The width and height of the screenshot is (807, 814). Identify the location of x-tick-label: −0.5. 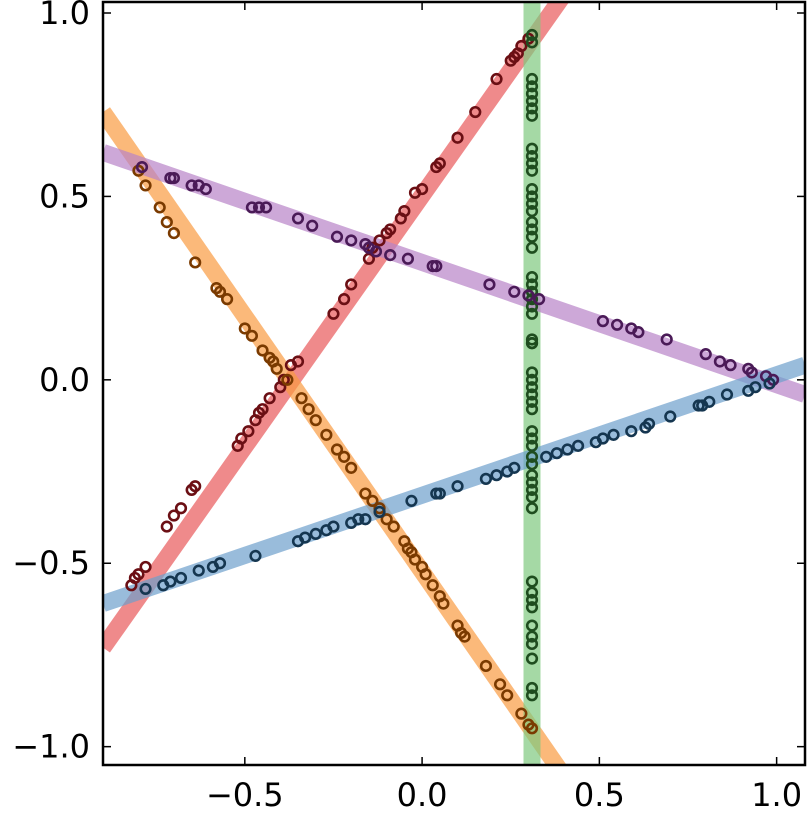
(245, 795).